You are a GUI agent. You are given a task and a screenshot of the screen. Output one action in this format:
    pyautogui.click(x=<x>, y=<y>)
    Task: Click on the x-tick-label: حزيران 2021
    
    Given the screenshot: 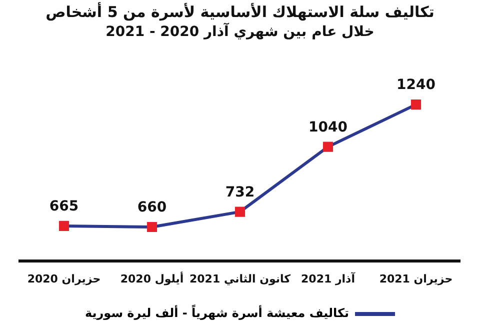 What is the action you would take?
    pyautogui.click(x=416, y=279)
    